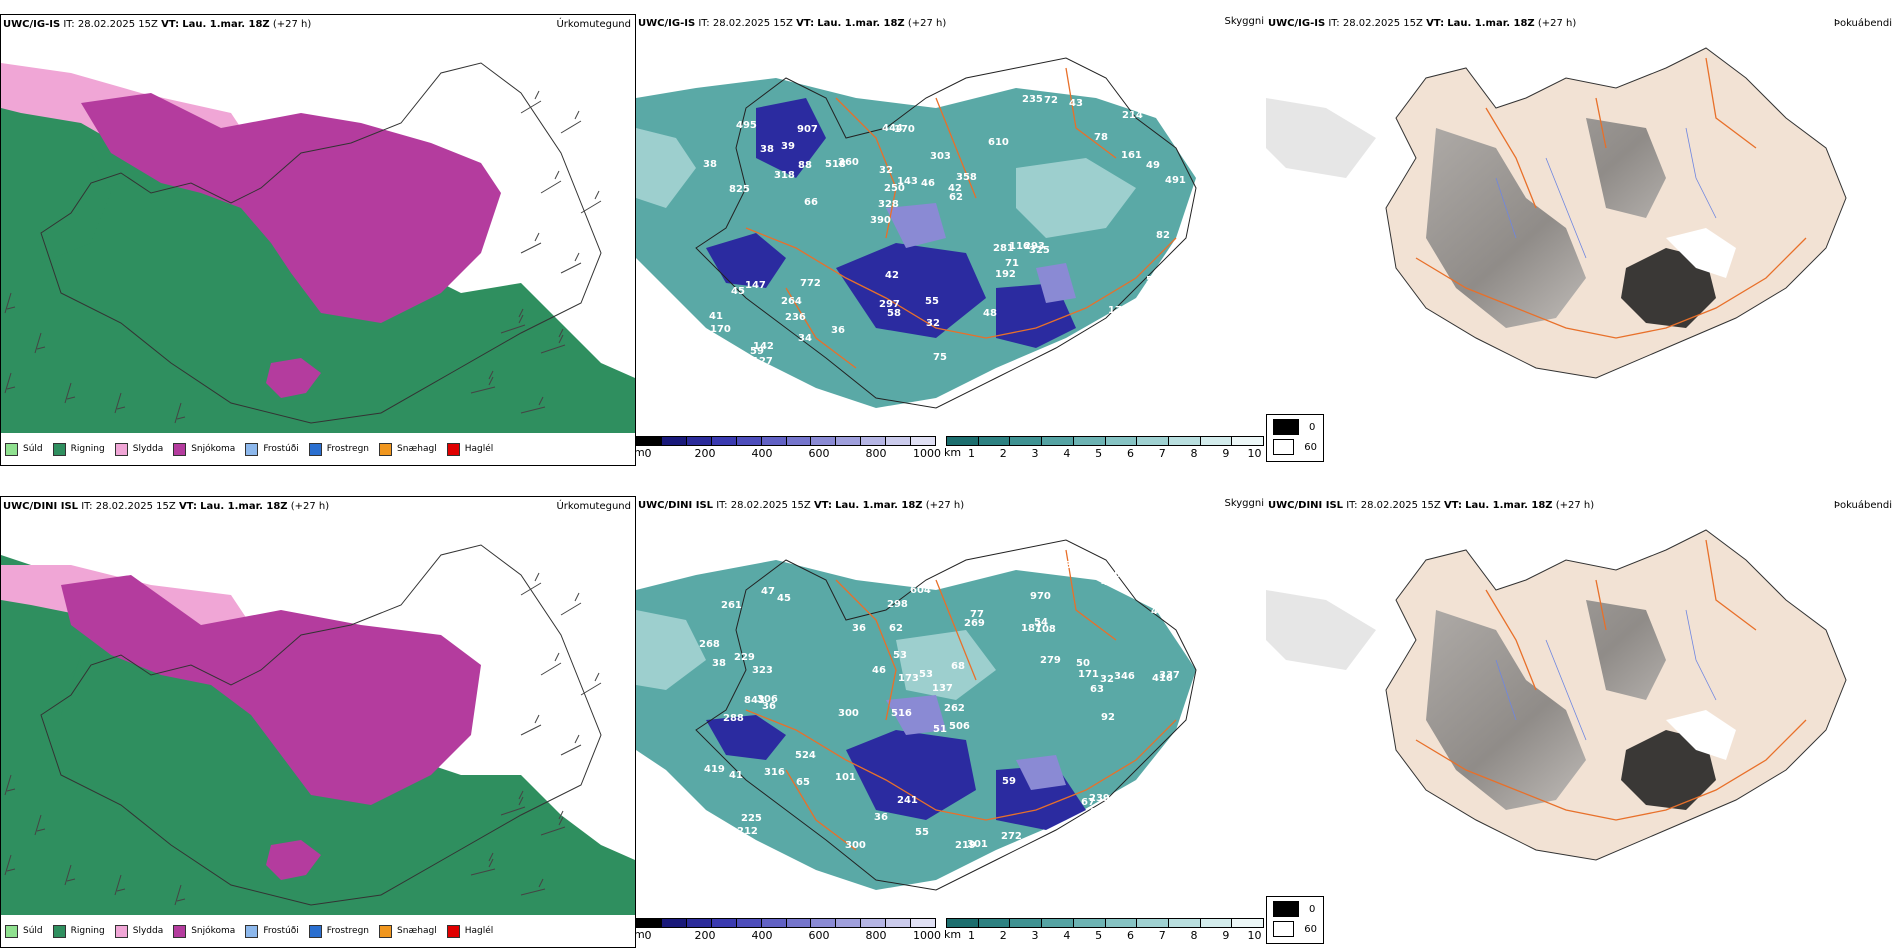 The image size is (1900, 950). Describe the element at coordinates (204, 931) in the screenshot. I see `legend-item: Snjókoma` at that location.